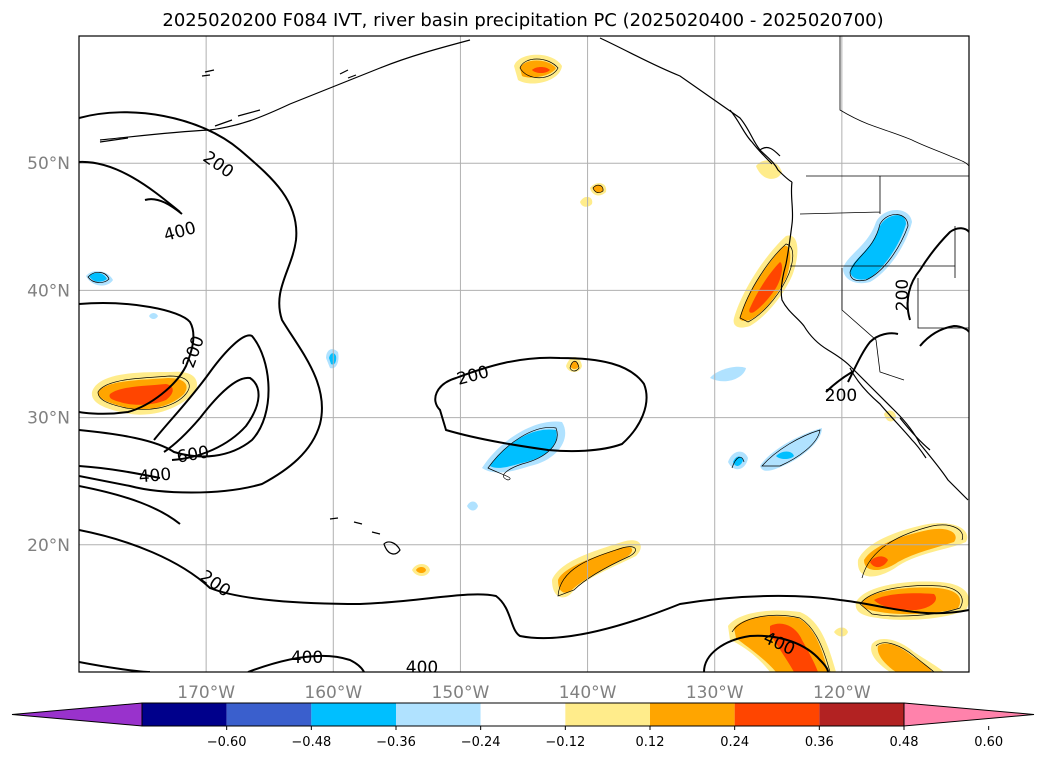  Describe the element at coordinates (48, 546) in the screenshot. I see `y-tick-label: 20°N` at that location.